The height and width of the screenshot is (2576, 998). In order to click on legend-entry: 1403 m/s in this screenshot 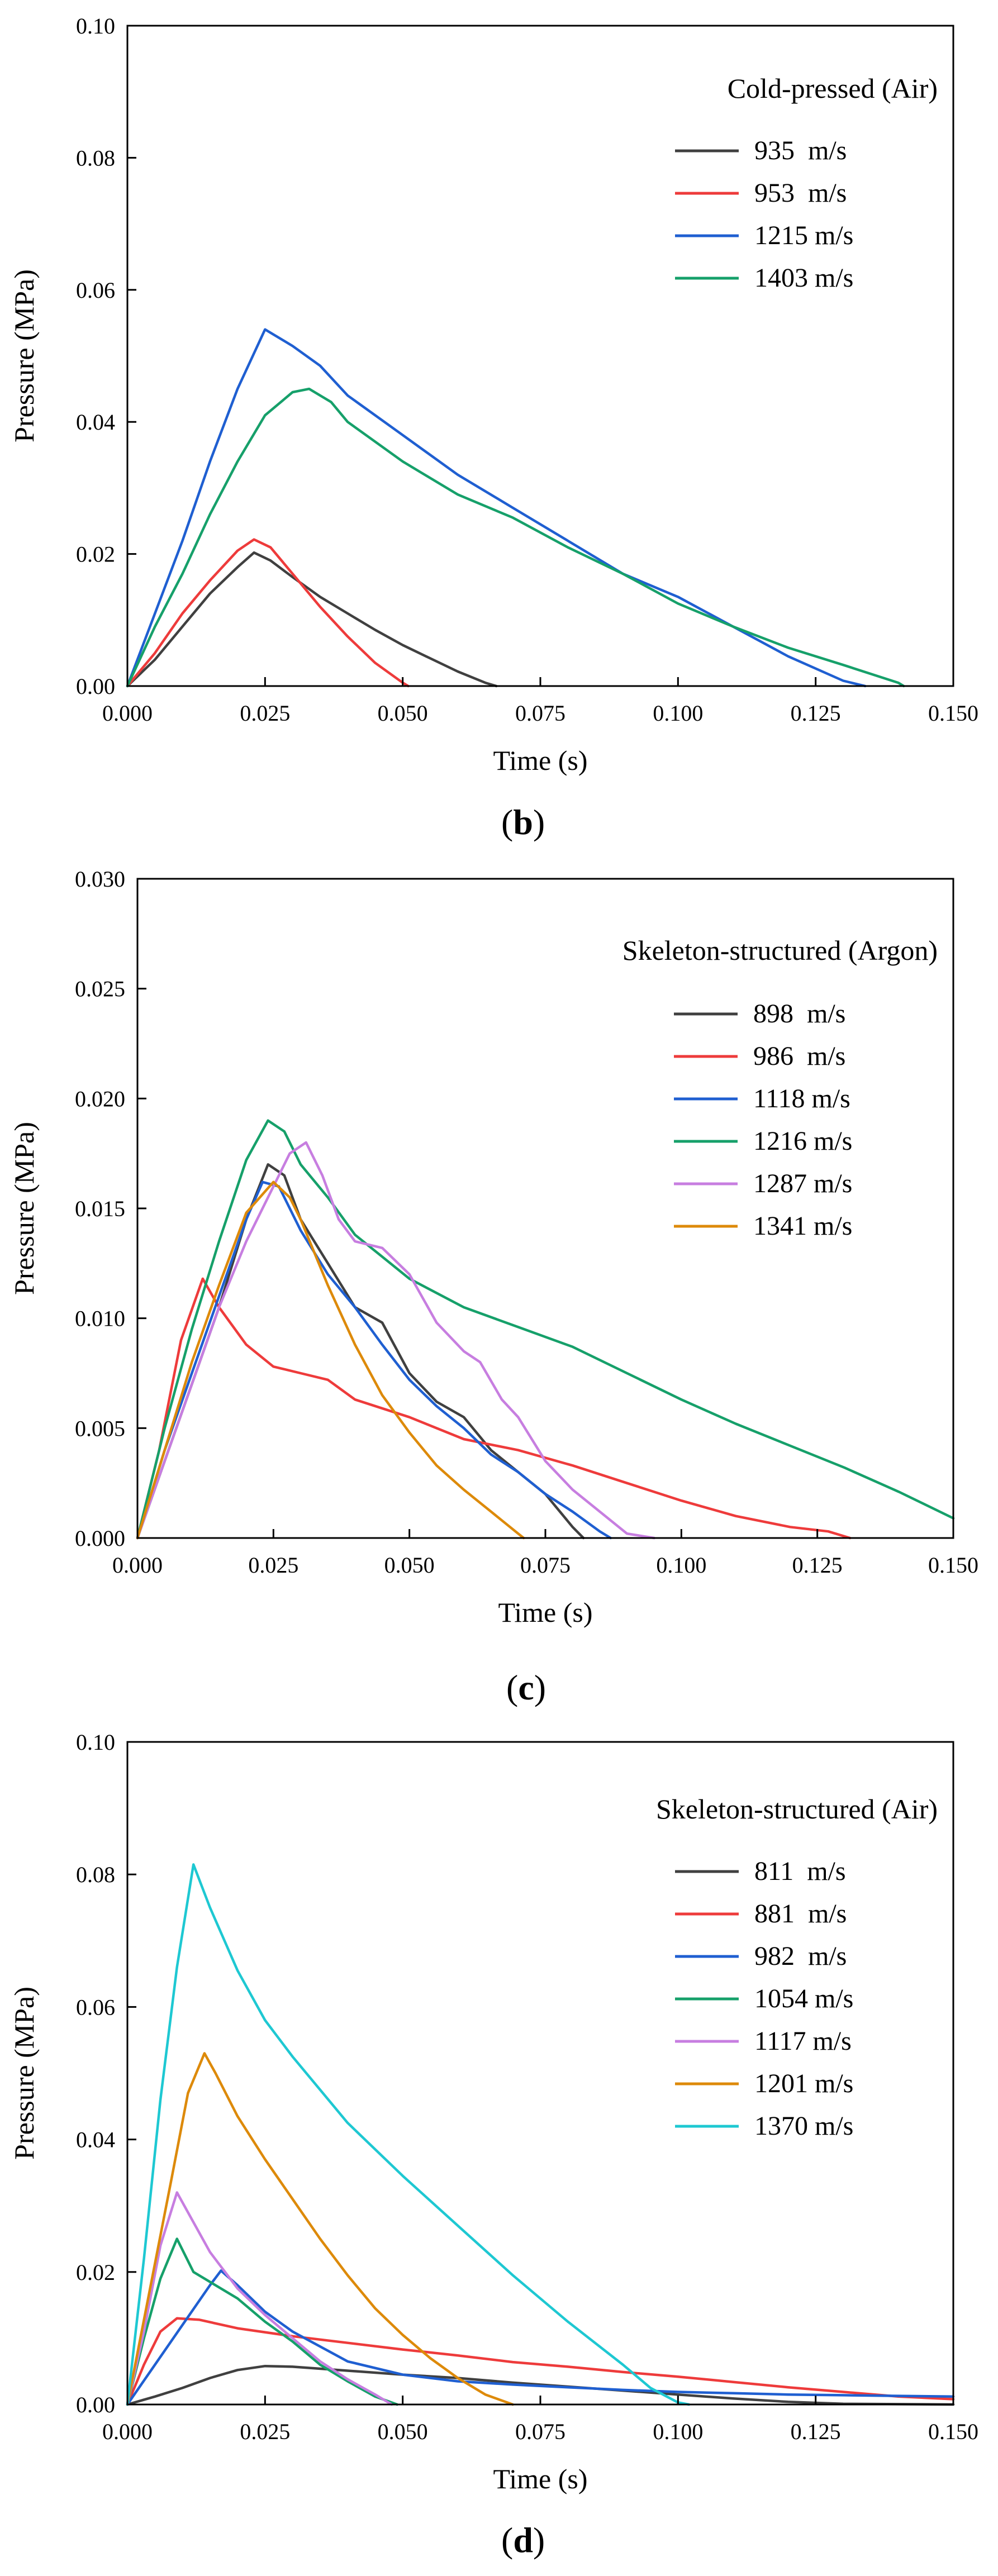, I will do `click(803, 278)`.